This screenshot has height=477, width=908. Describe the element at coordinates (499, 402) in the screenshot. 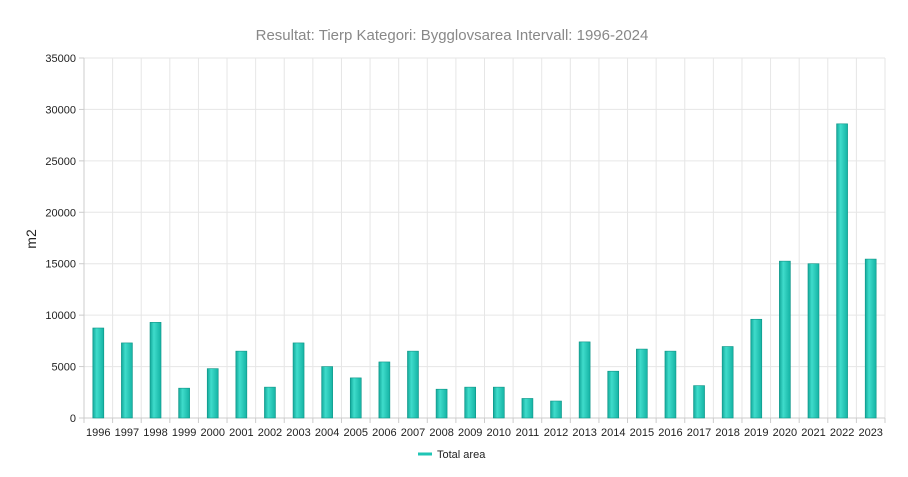

I see `bar-2010` at that location.